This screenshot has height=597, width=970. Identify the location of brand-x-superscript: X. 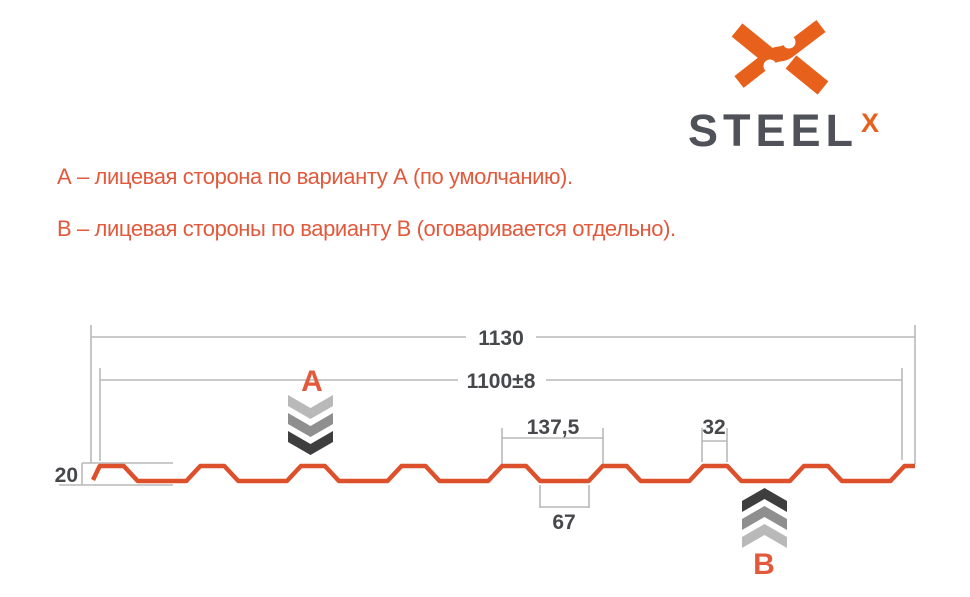
(870, 123).